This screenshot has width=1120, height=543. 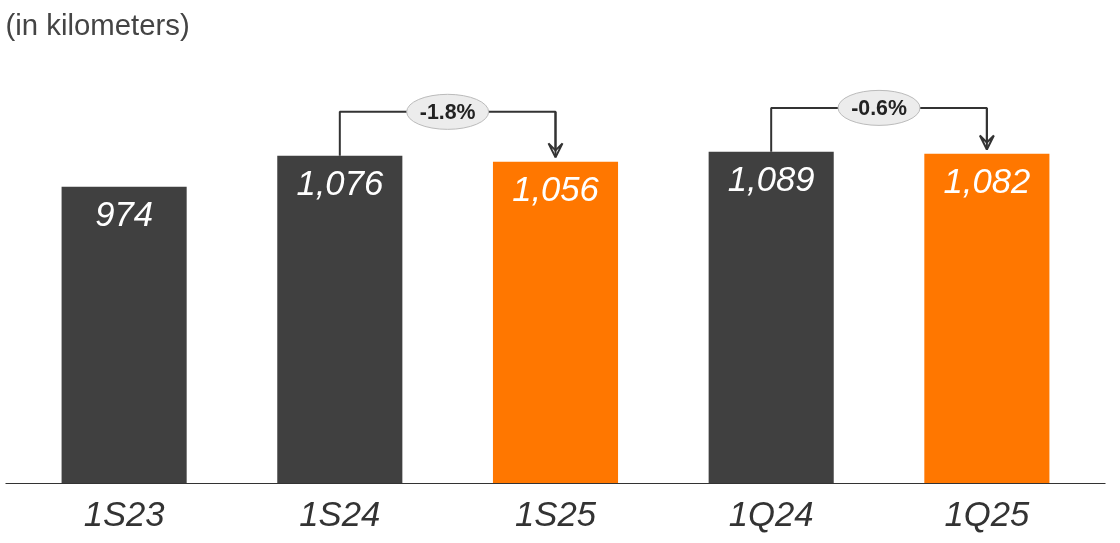 What do you see at coordinates (340, 182) in the screenshot?
I see `data-label: 1,076` at bounding box center [340, 182].